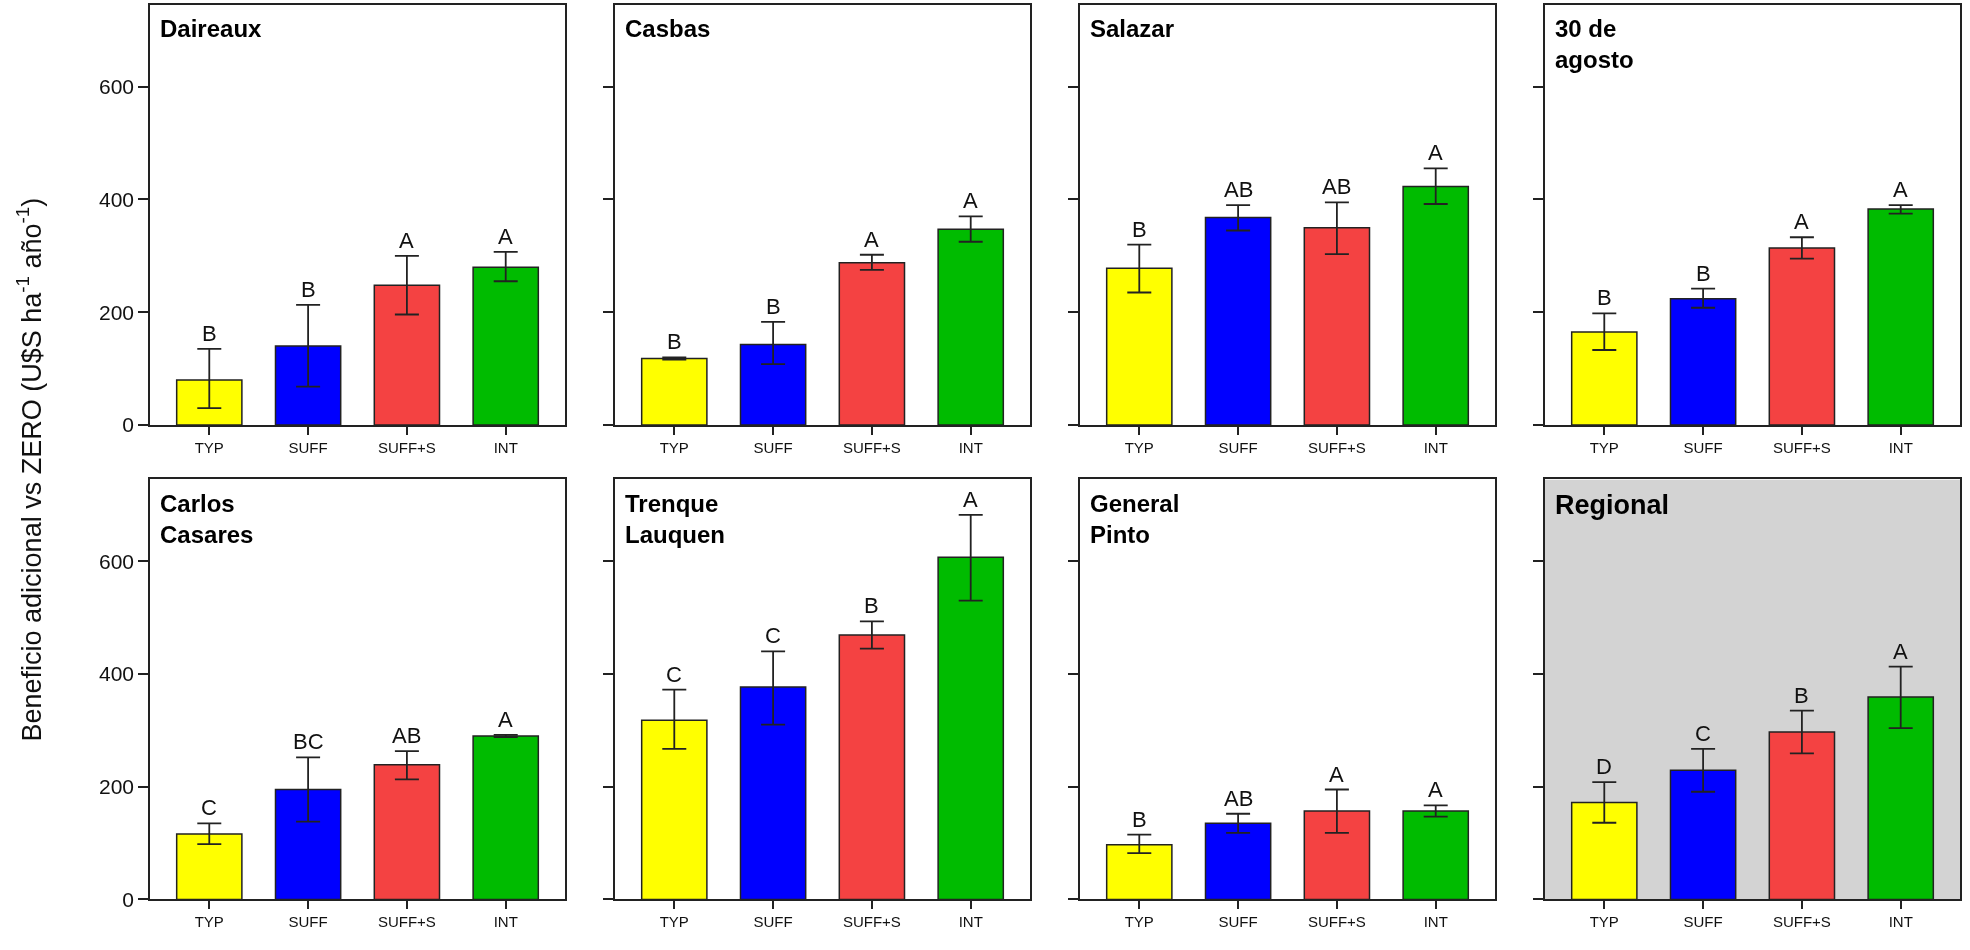 The height and width of the screenshot is (950, 1970). What do you see at coordinates (1612, 505) in the screenshot?
I see `chart-title: Regional` at bounding box center [1612, 505].